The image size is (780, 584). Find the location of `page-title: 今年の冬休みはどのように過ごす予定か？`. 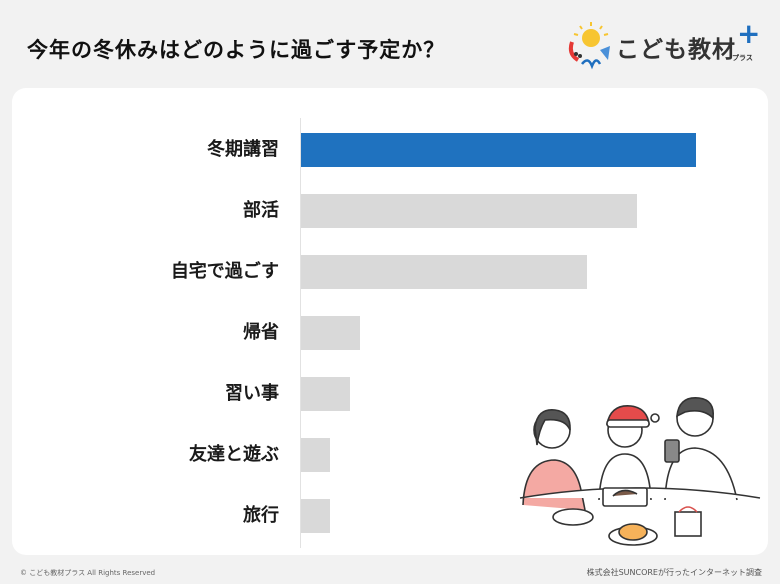

page-title: 今年の冬休みはどのように過ごす予定か？ is located at coordinates (236, 50).